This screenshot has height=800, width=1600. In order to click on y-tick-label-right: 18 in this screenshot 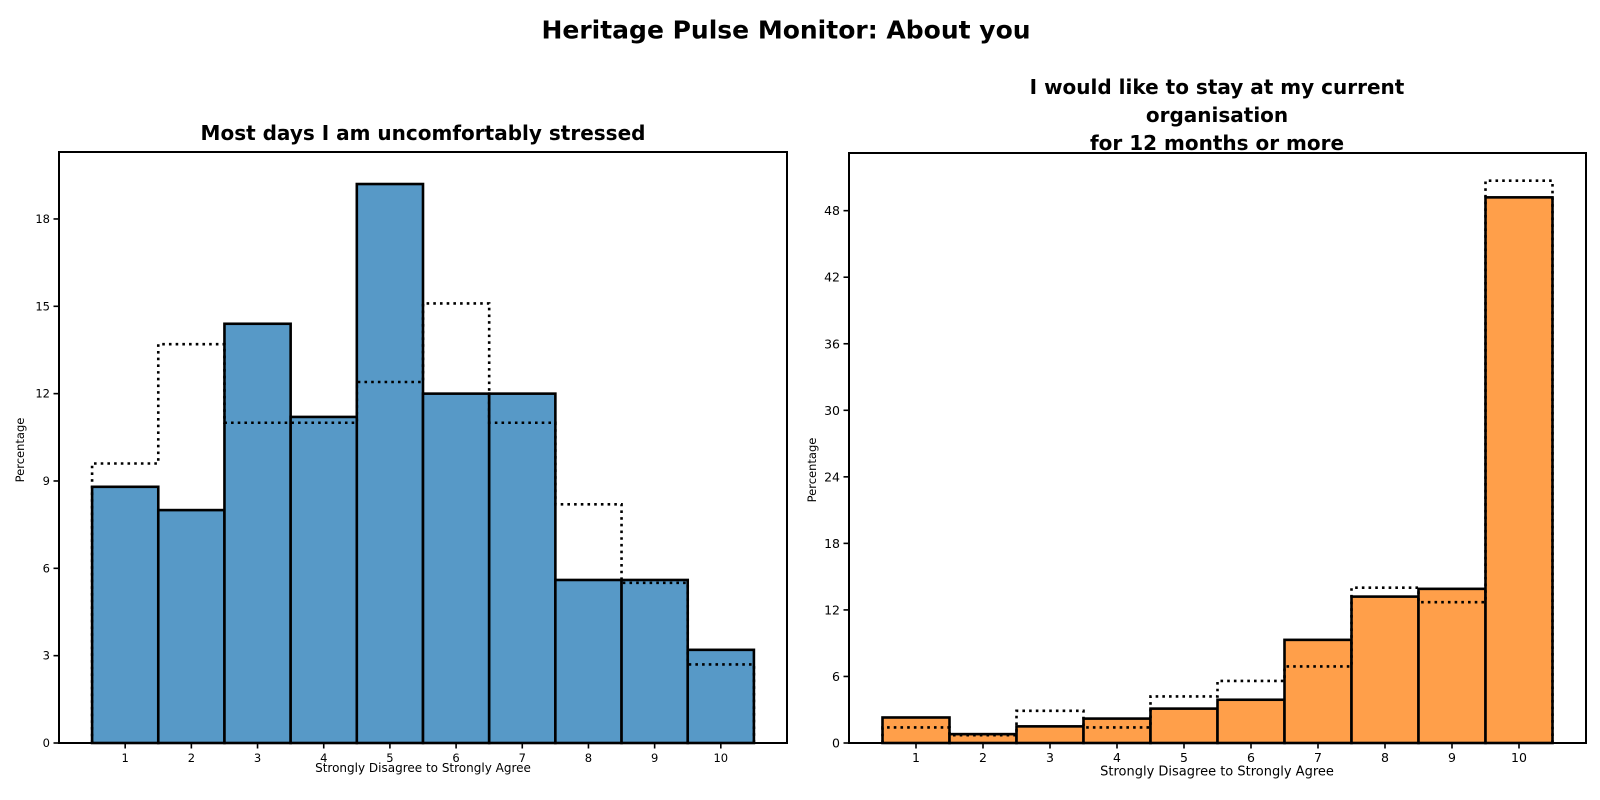, I will do `click(832, 543)`.